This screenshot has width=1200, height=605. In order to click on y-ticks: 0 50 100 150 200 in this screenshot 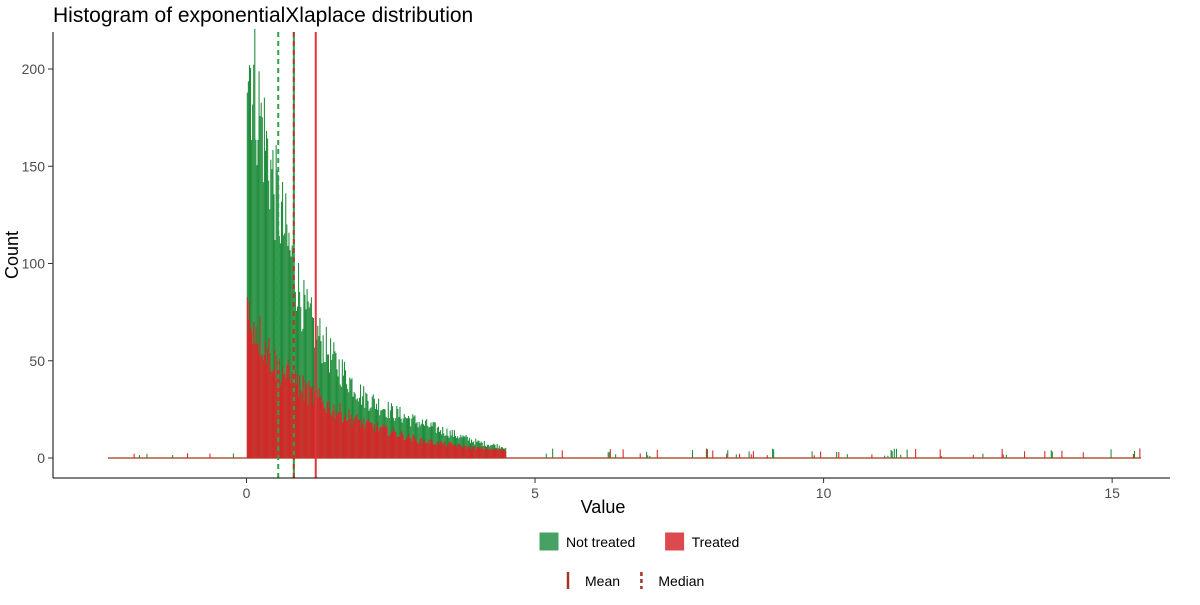, I will do `click(37, 263)`.